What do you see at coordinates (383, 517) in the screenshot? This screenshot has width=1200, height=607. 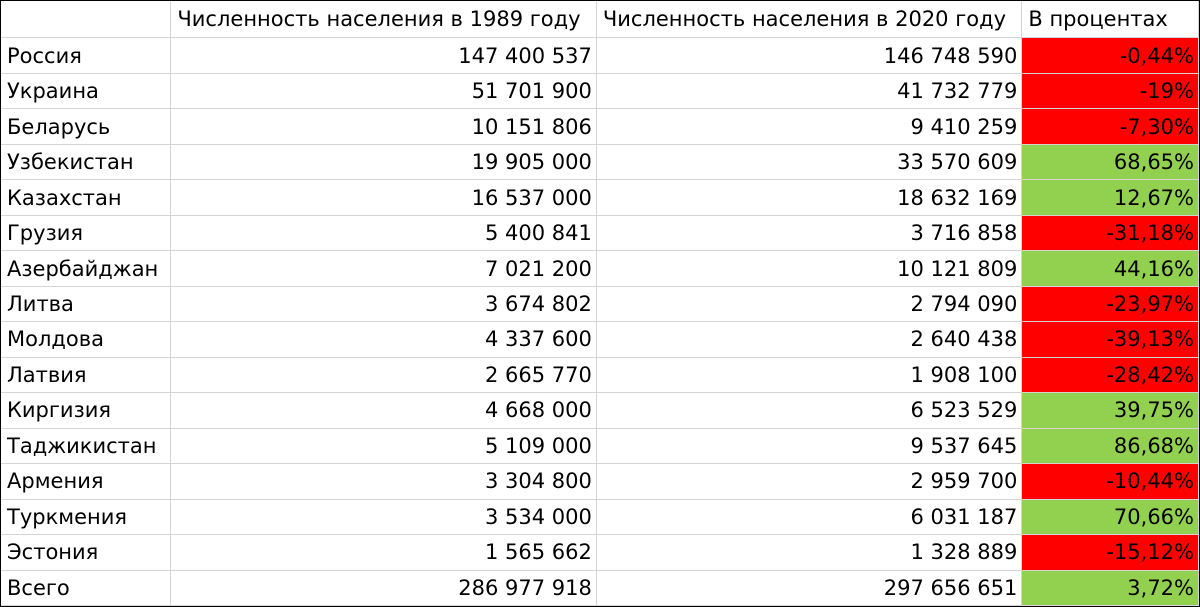 I see `cell-pop-1989: 3 534 000` at bounding box center [383, 517].